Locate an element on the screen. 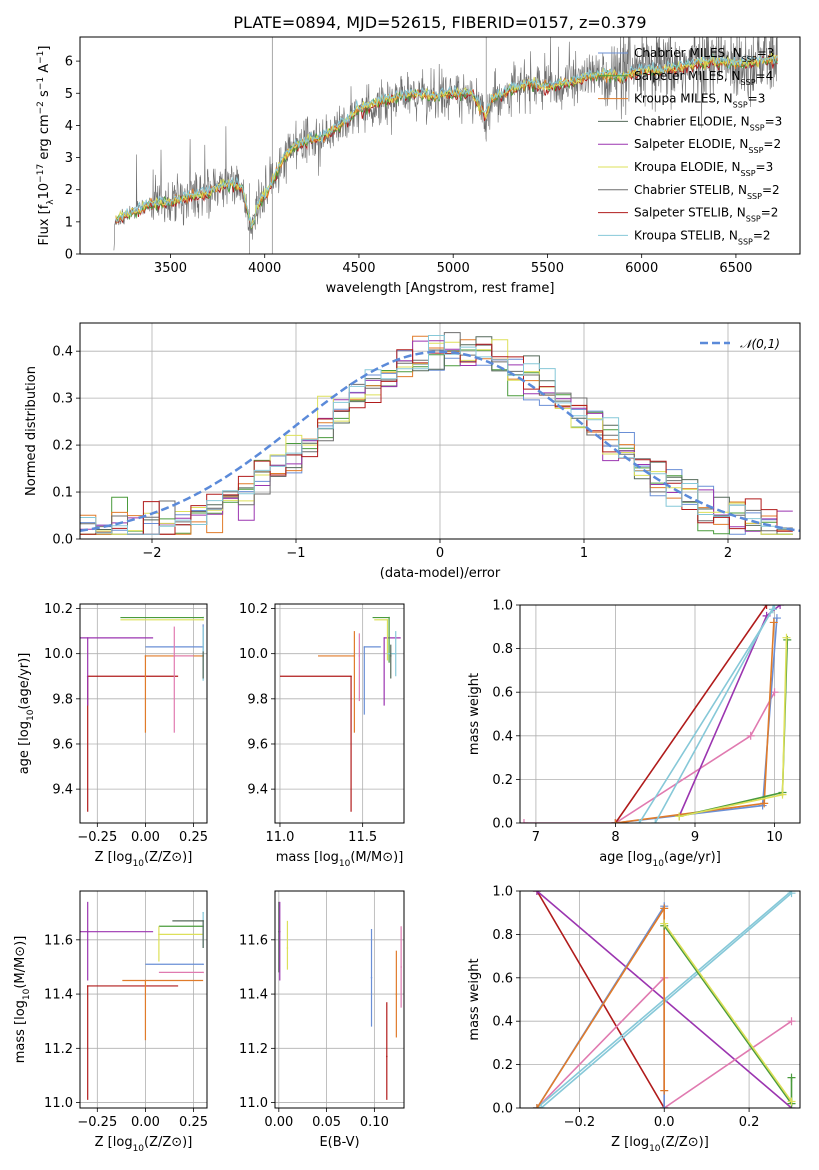 This screenshot has height=1170, width=819. mass-weight-metallicity-ytick-label: 0.4 is located at coordinates (502, 1022).